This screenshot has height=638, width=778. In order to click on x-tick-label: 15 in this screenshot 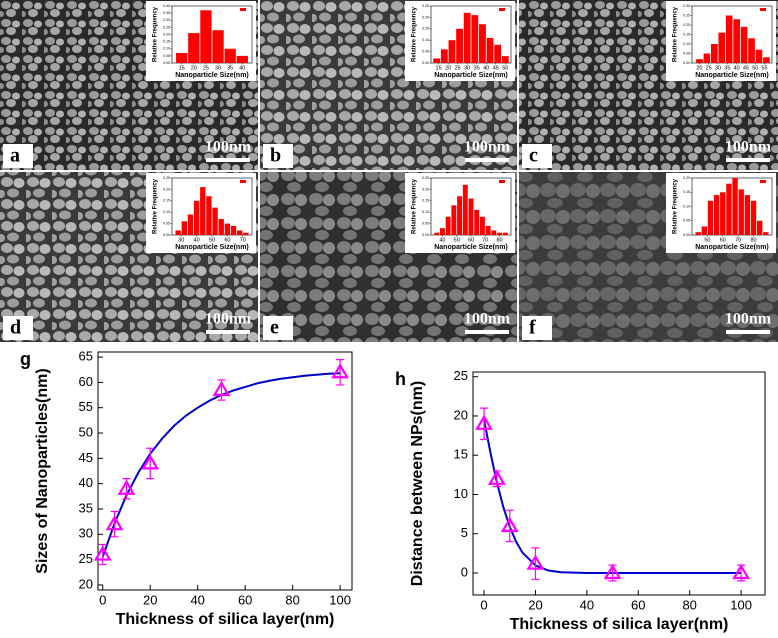, I will do `click(439, 68)`.